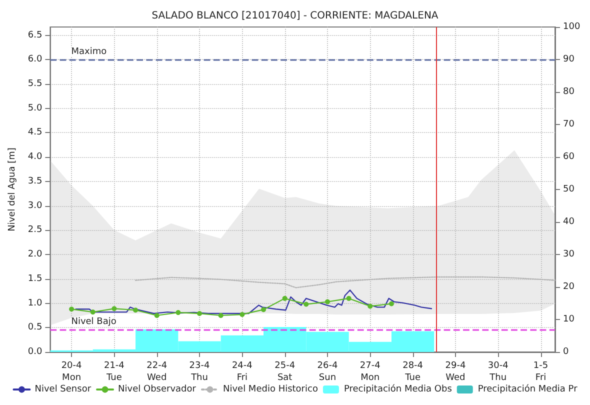  I want to click on x-tick-label: 29-4 Wed, so click(455, 372).